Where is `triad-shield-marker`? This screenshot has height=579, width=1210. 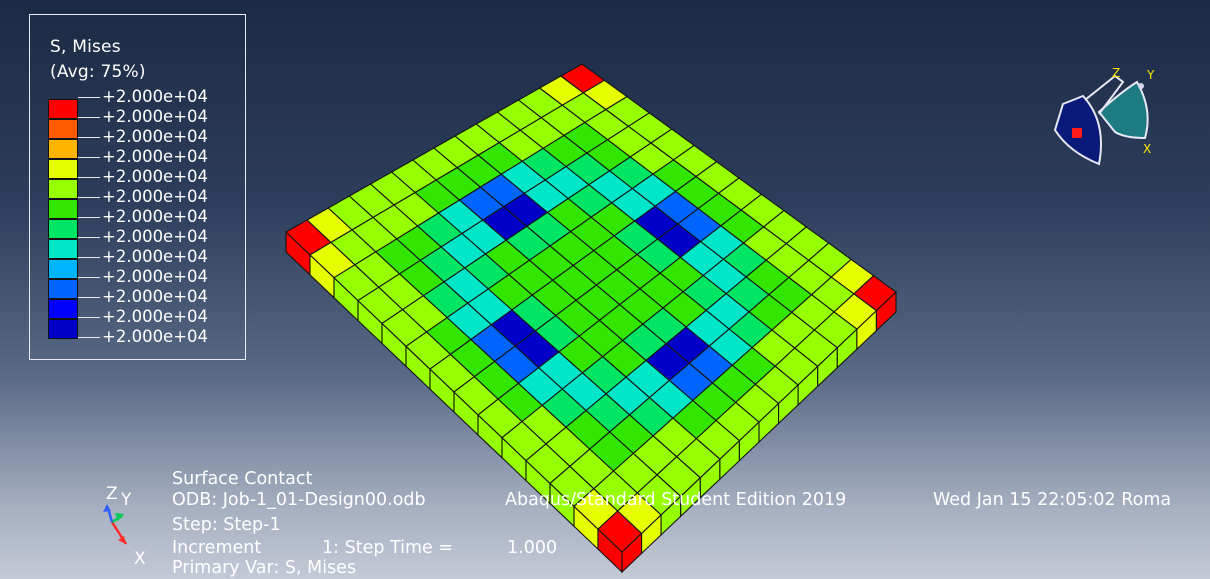 triad-shield-marker is located at coordinates (1077, 133).